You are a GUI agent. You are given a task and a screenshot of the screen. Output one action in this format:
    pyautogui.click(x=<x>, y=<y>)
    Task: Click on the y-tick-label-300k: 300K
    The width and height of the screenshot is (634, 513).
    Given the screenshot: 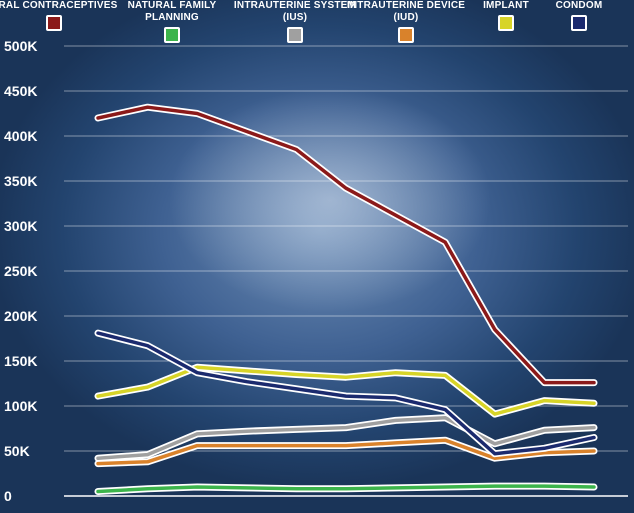 What is the action you would take?
    pyautogui.click(x=20, y=226)
    